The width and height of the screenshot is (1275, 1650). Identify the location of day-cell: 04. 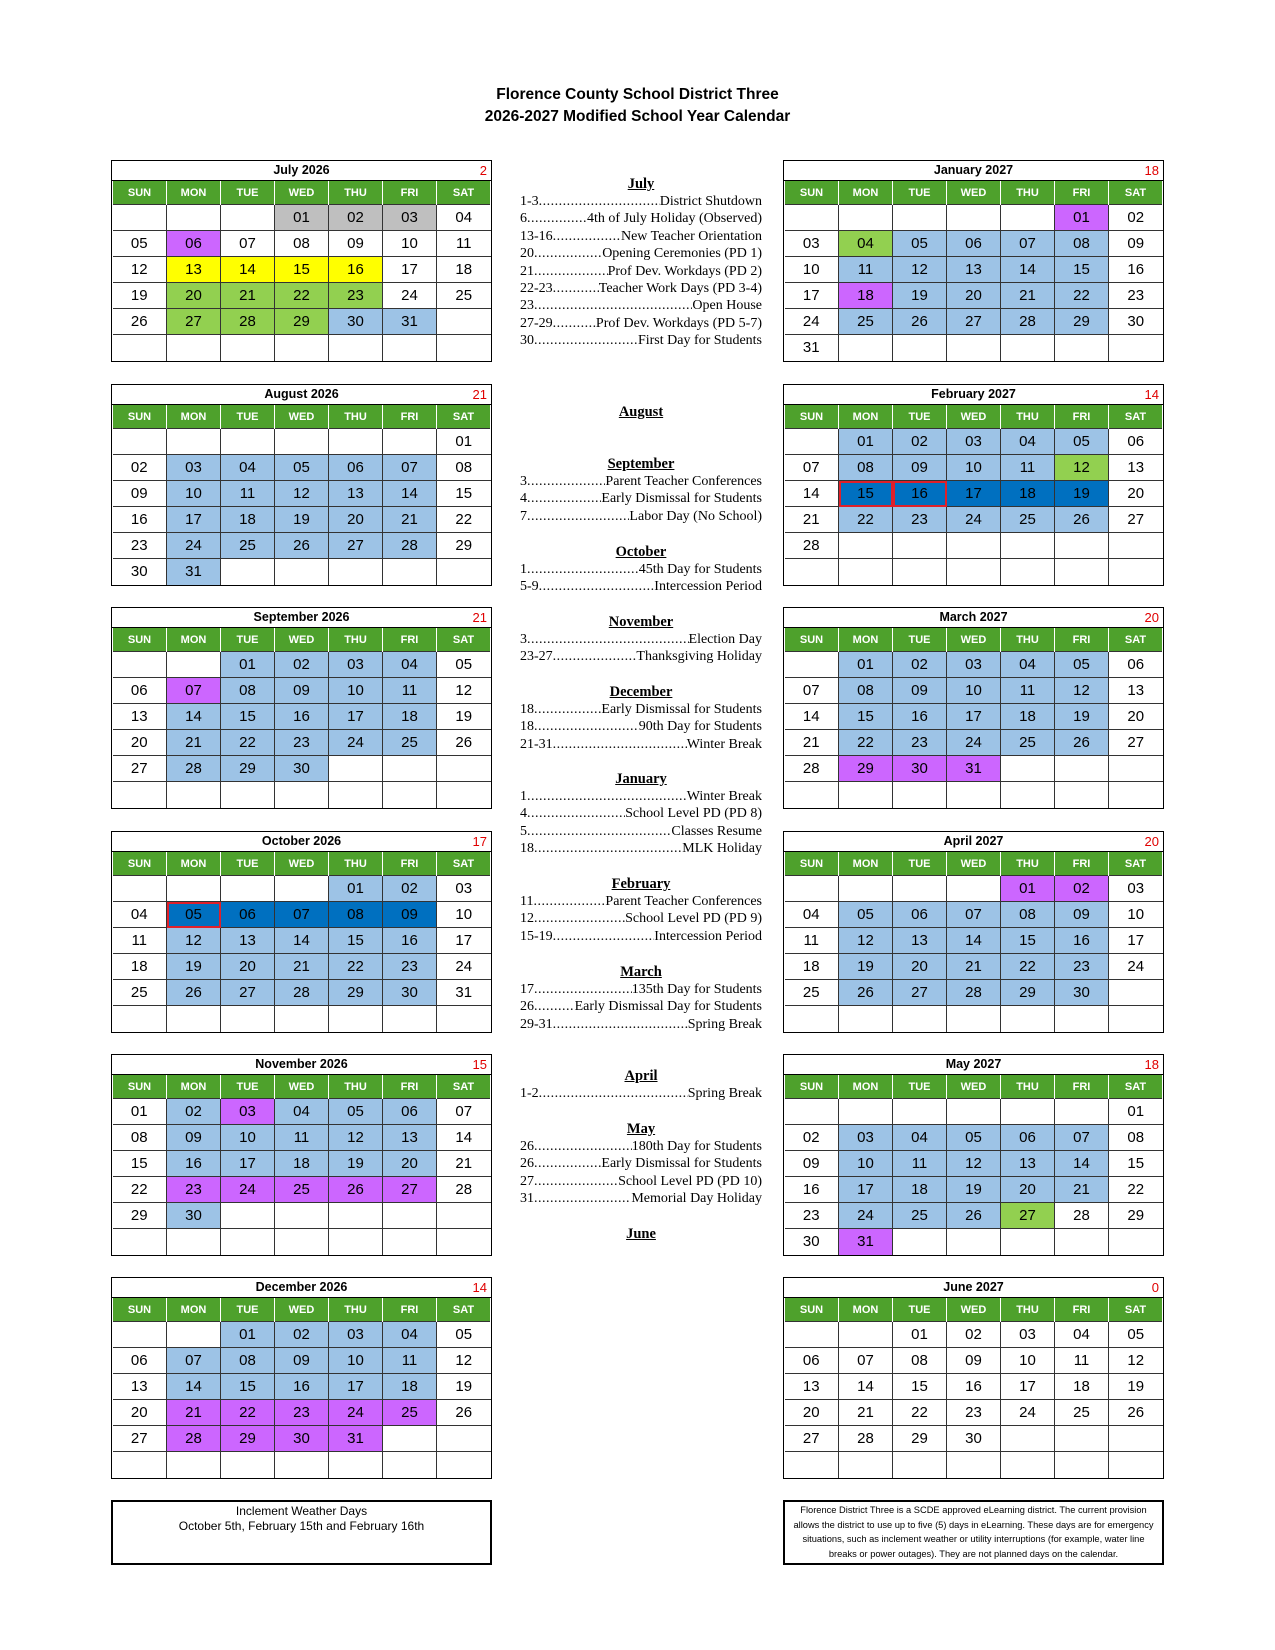
(865, 243).